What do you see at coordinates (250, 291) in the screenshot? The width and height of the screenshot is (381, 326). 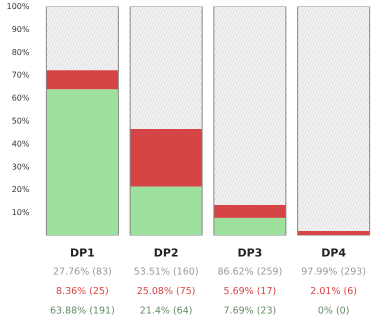 I see `data-label: 5.69% (17)` at bounding box center [250, 291].